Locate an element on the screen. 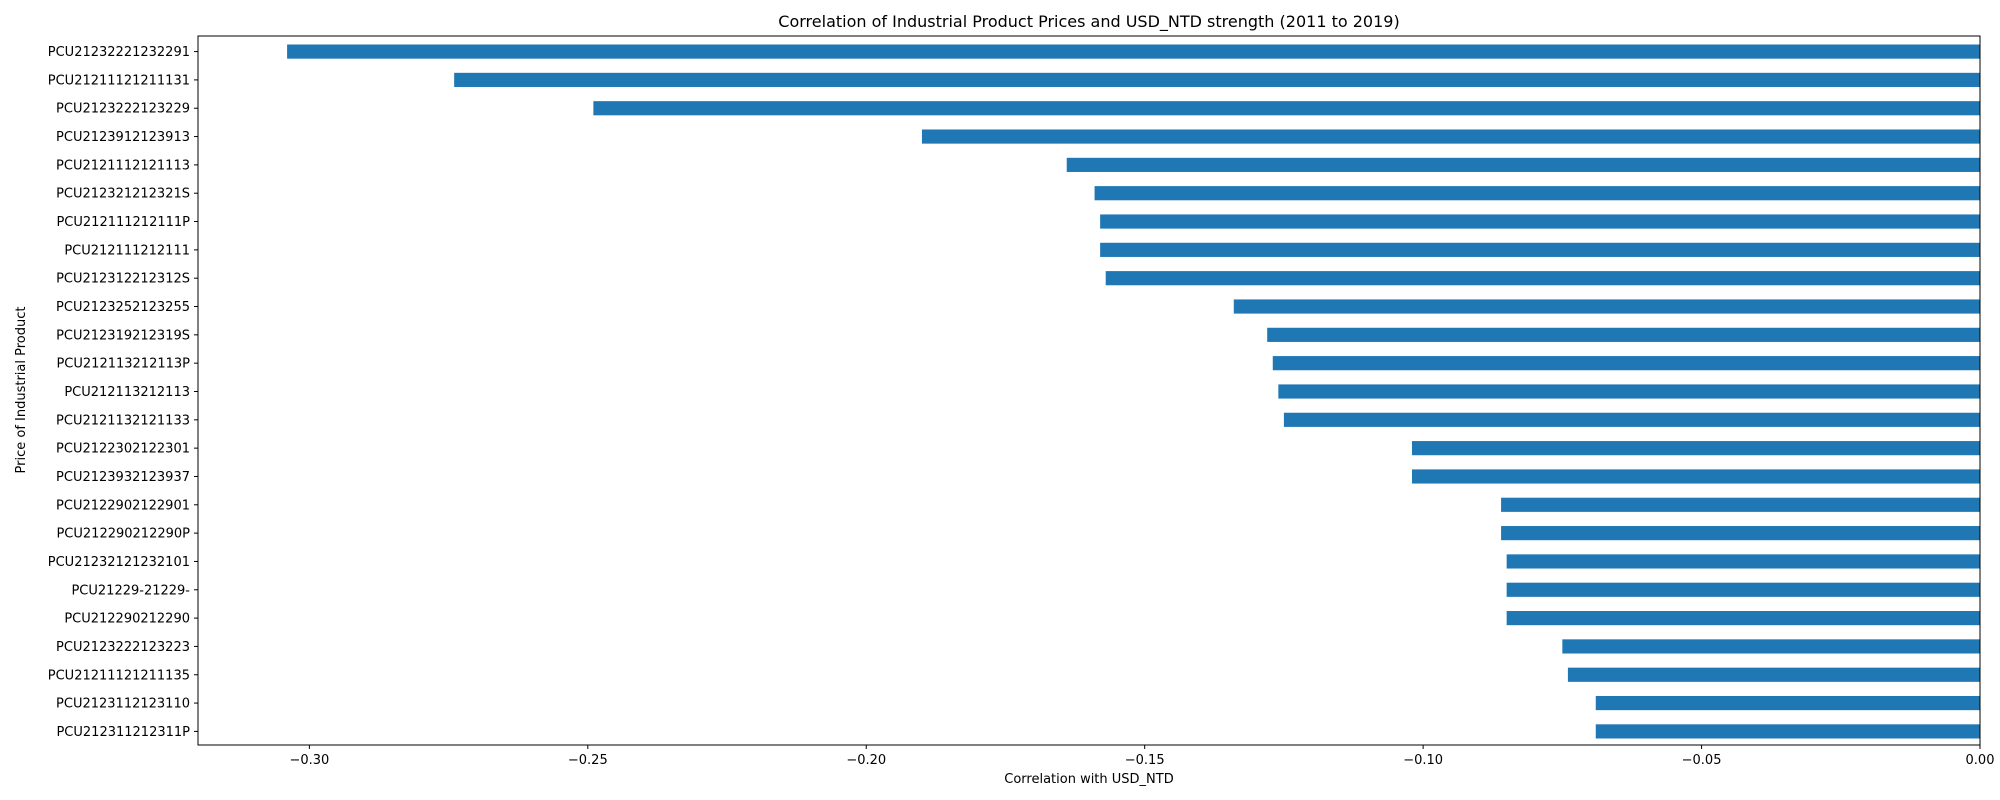 The image size is (2000, 800). y-tick-label: PCU21232121232101 is located at coordinates (119, 562).